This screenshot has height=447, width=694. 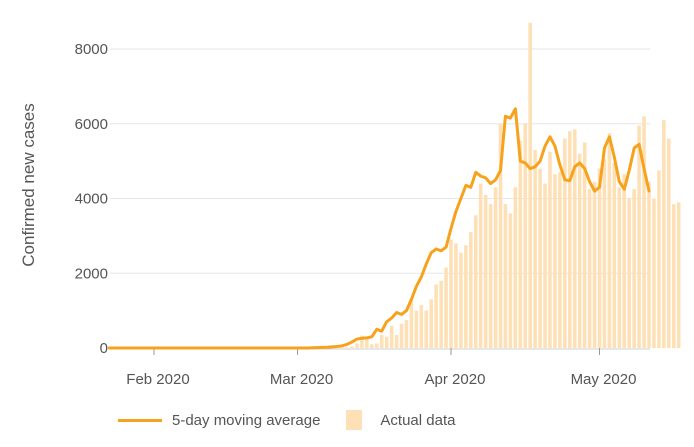 I want to click on legend-label-moving-average: 5-day moving average, so click(x=246, y=420).